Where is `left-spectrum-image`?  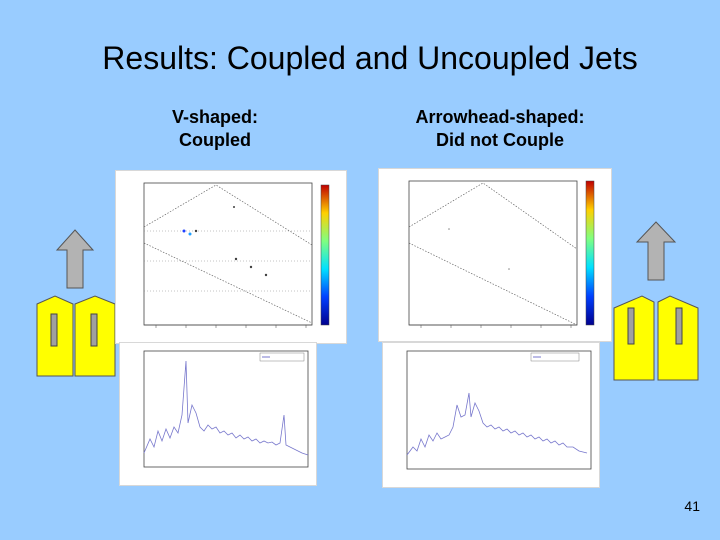 left-spectrum-image is located at coordinates (218, 414).